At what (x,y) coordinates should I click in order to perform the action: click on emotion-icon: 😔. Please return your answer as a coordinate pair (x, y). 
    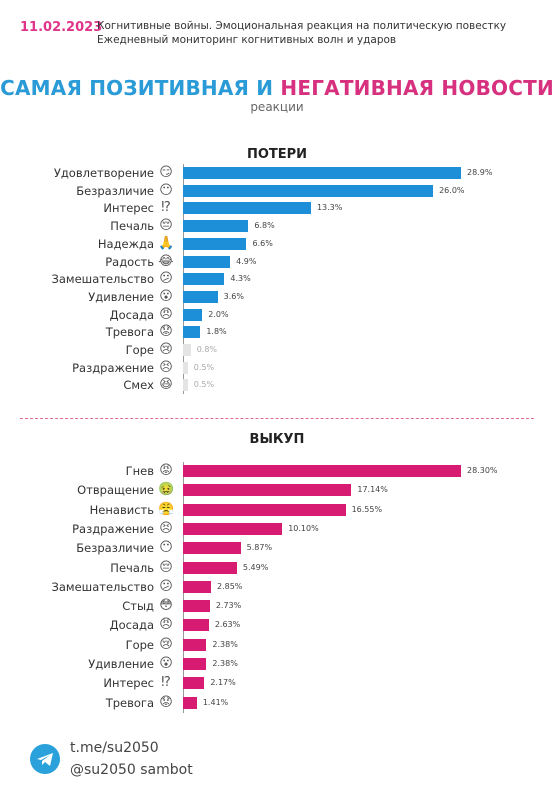
    Looking at the image, I should click on (166, 568).